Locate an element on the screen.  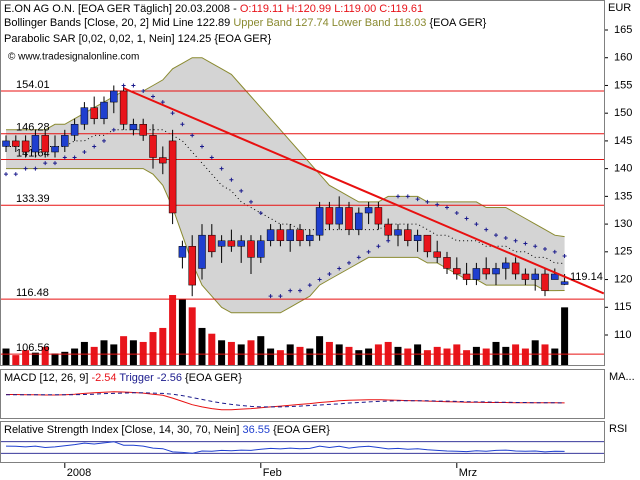
macd-panel is located at coordinates (302, 394).